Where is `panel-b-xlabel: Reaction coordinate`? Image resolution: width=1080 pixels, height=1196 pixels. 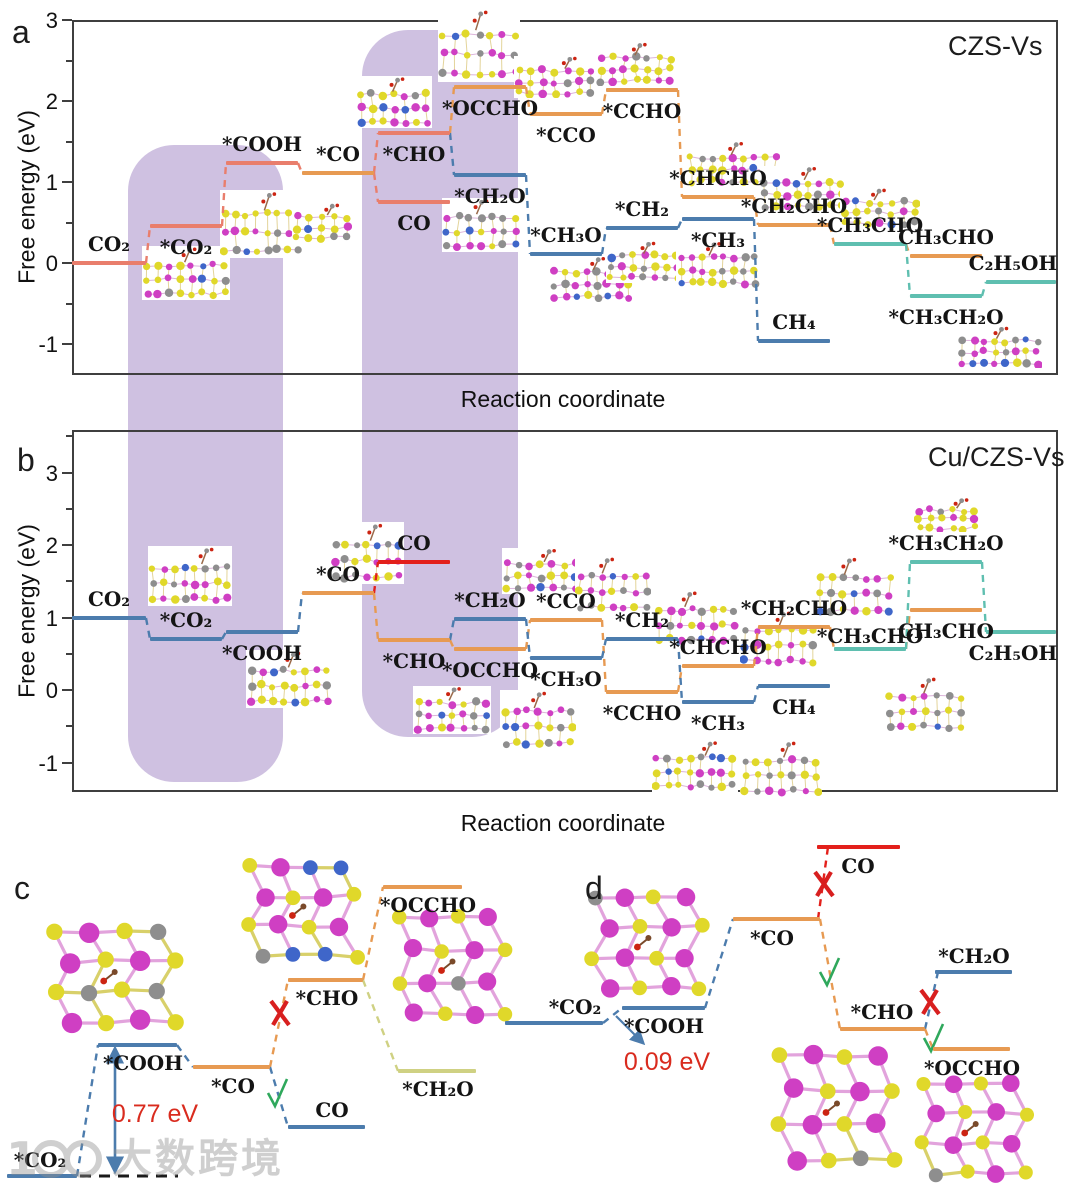
panel-b-xlabel: Reaction coordinate is located at coordinates (563, 823).